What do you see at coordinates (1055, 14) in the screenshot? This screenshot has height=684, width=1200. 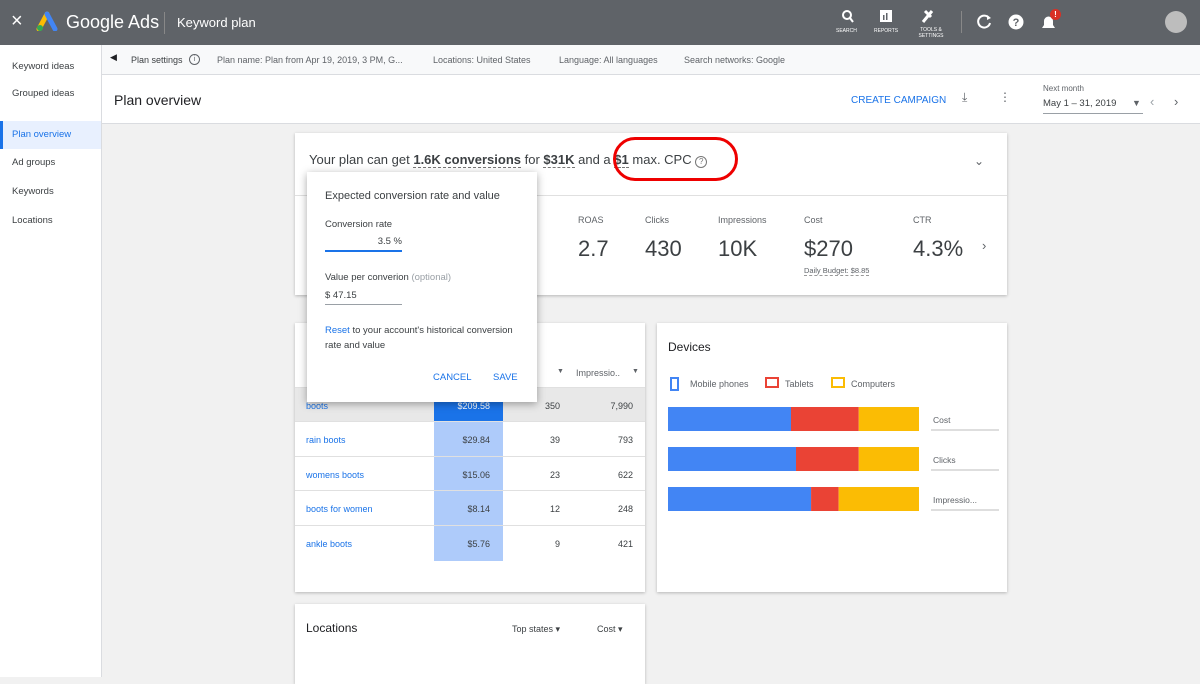 I see `badge: !` at bounding box center [1055, 14].